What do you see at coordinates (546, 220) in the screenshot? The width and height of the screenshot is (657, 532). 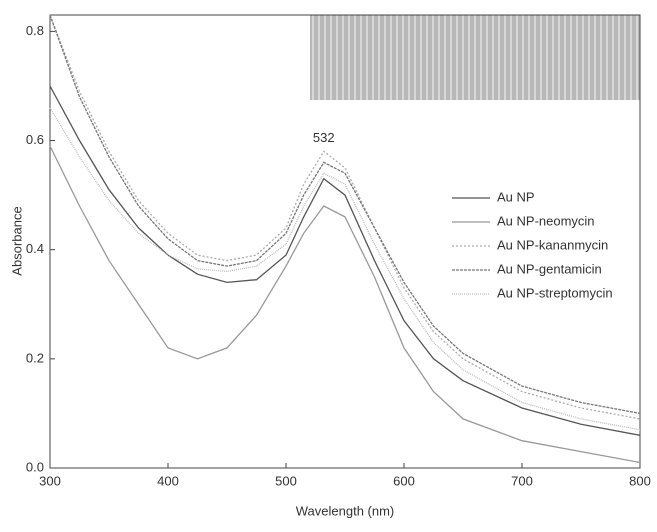 I see `legend-label: Au NP-neomycin` at bounding box center [546, 220].